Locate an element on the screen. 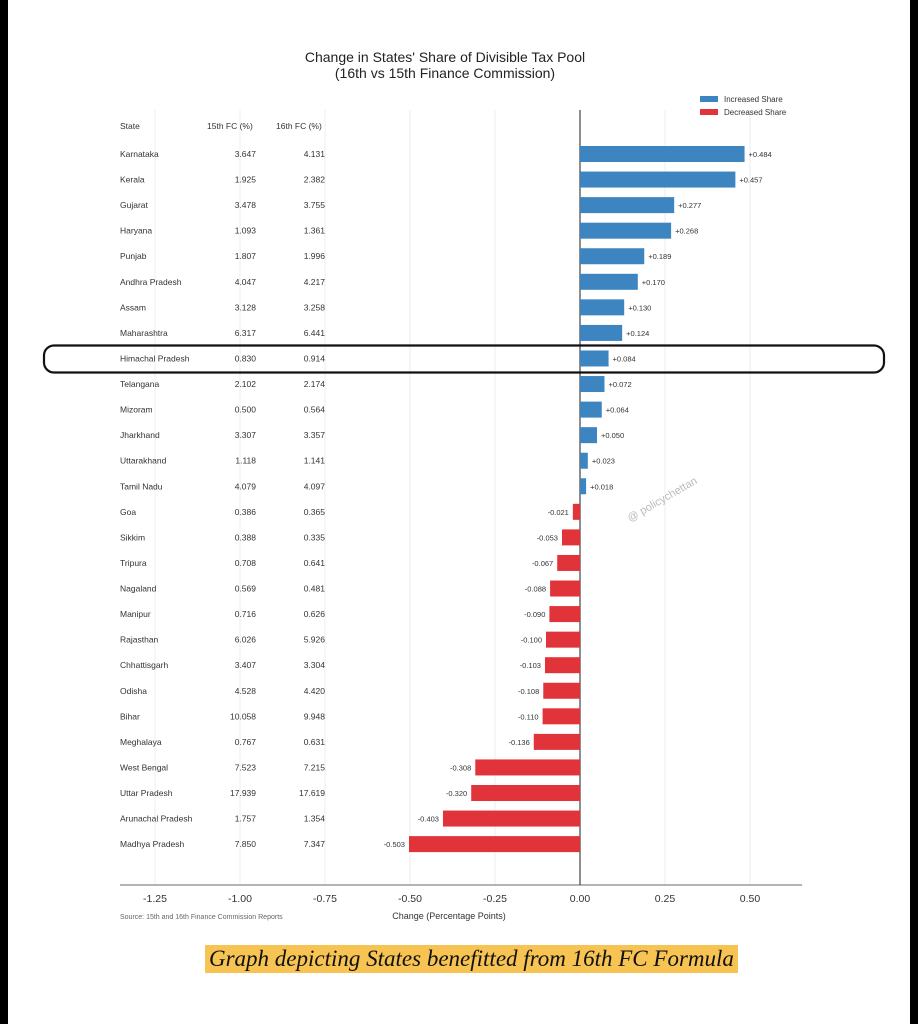 This screenshot has height=1024, width=918. fc15-value: 4.079 is located at coordinates (246, 486).